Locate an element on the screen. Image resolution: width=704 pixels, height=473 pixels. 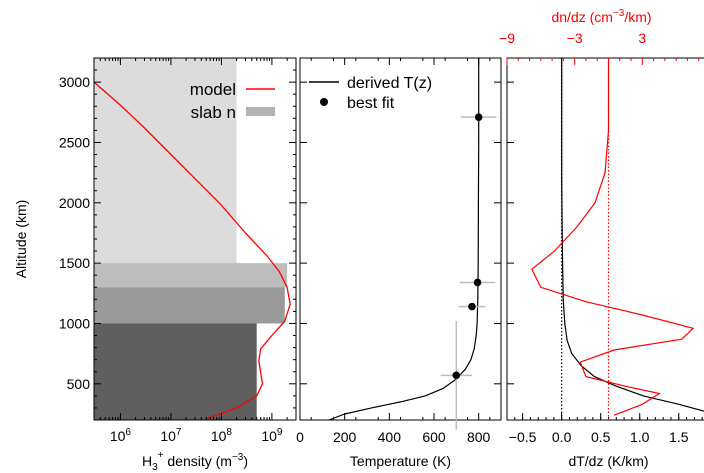
xlabel-superscript: + is located at coordinates (161, 455).